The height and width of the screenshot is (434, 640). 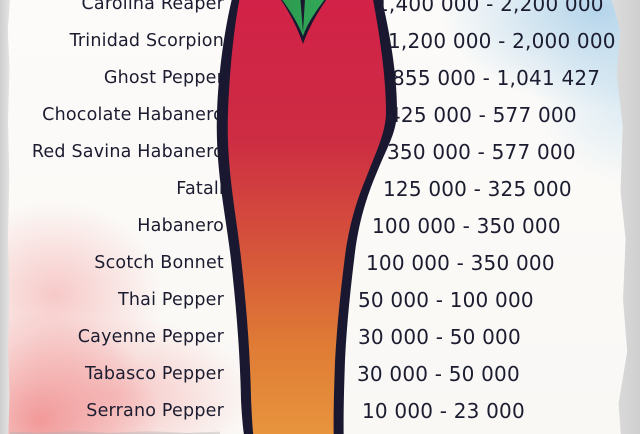 I want to click on table-row: Scotch Bonnet 100 000 - 350 000, so click(x=320, y=263).